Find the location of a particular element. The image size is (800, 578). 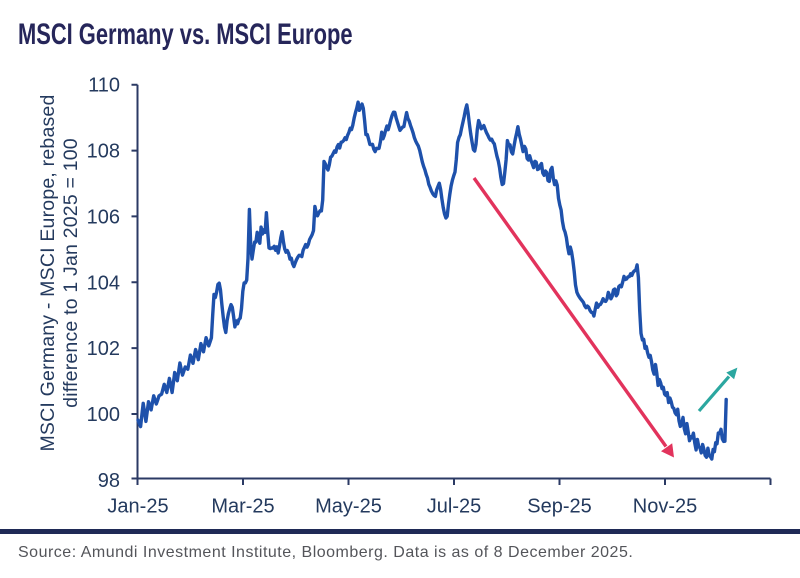

svg-text: Jan-25 is located at coordinates (137, 507).